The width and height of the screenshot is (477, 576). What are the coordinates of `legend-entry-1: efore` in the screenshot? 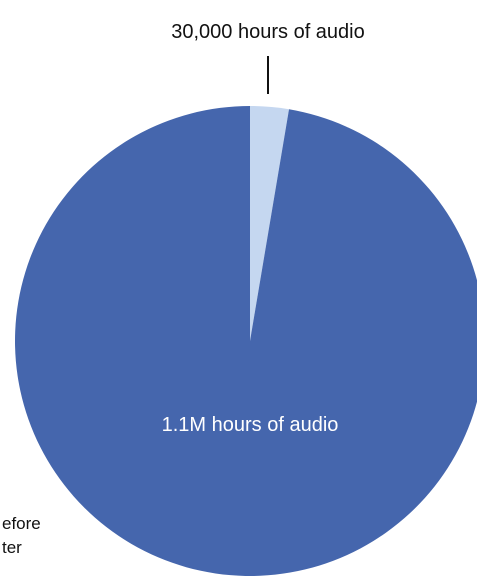 It's located at (21, 523).